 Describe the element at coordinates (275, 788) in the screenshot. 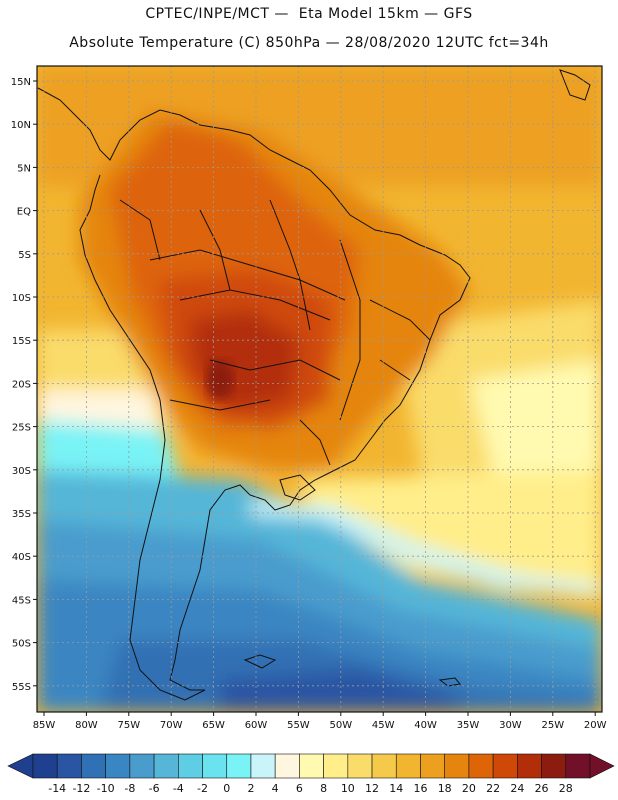

I see `colorbar-label: 4` at that location.